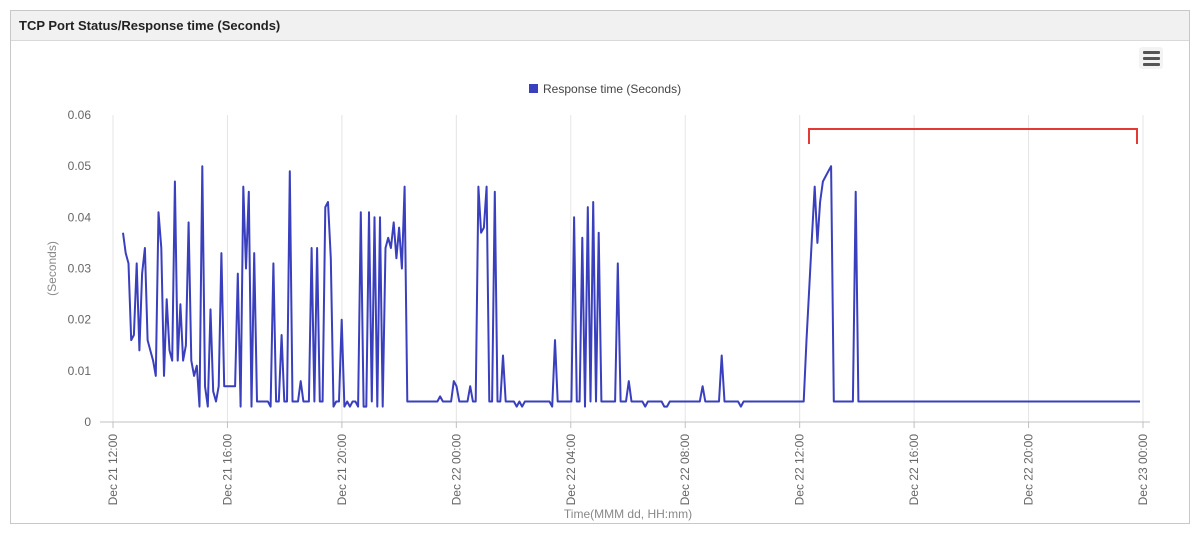  Describe the element at coordinates (80, 371) in the screenshot. I see `y-tick-label: 0.01` at that location.